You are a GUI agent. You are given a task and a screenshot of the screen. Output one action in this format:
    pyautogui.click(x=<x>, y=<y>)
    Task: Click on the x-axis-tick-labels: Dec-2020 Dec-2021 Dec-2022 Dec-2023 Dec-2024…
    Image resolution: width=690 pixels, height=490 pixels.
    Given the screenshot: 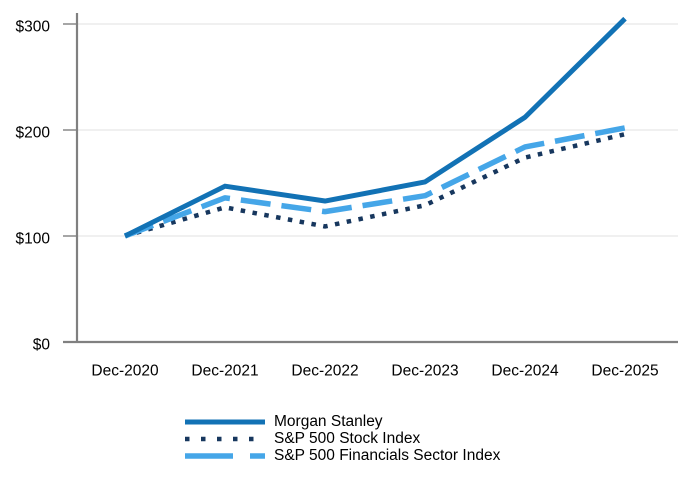 What is the action you would take?
    pyautogui.click(x=374, y=371)
    